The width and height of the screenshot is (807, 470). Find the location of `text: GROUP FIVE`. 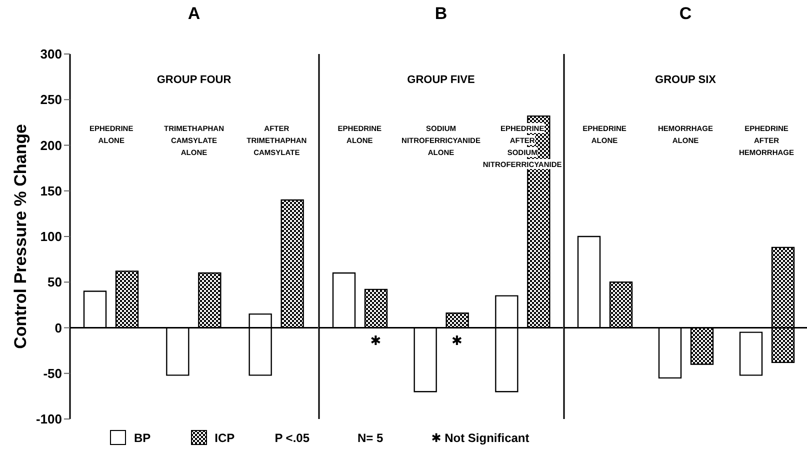

text: GROUP FIVE is located at coordinates (441, 80).